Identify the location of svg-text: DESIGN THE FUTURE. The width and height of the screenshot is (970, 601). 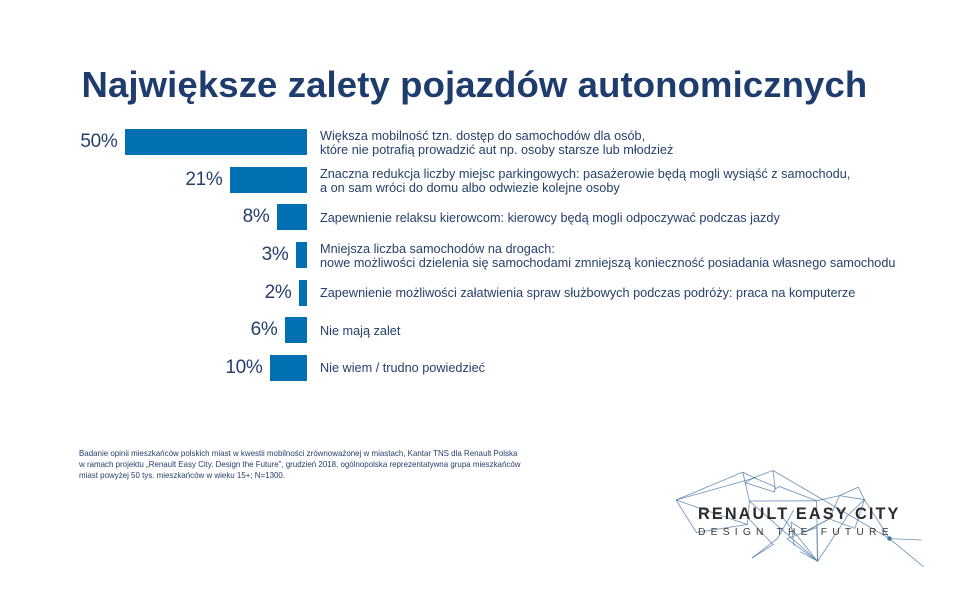
(796, 532).